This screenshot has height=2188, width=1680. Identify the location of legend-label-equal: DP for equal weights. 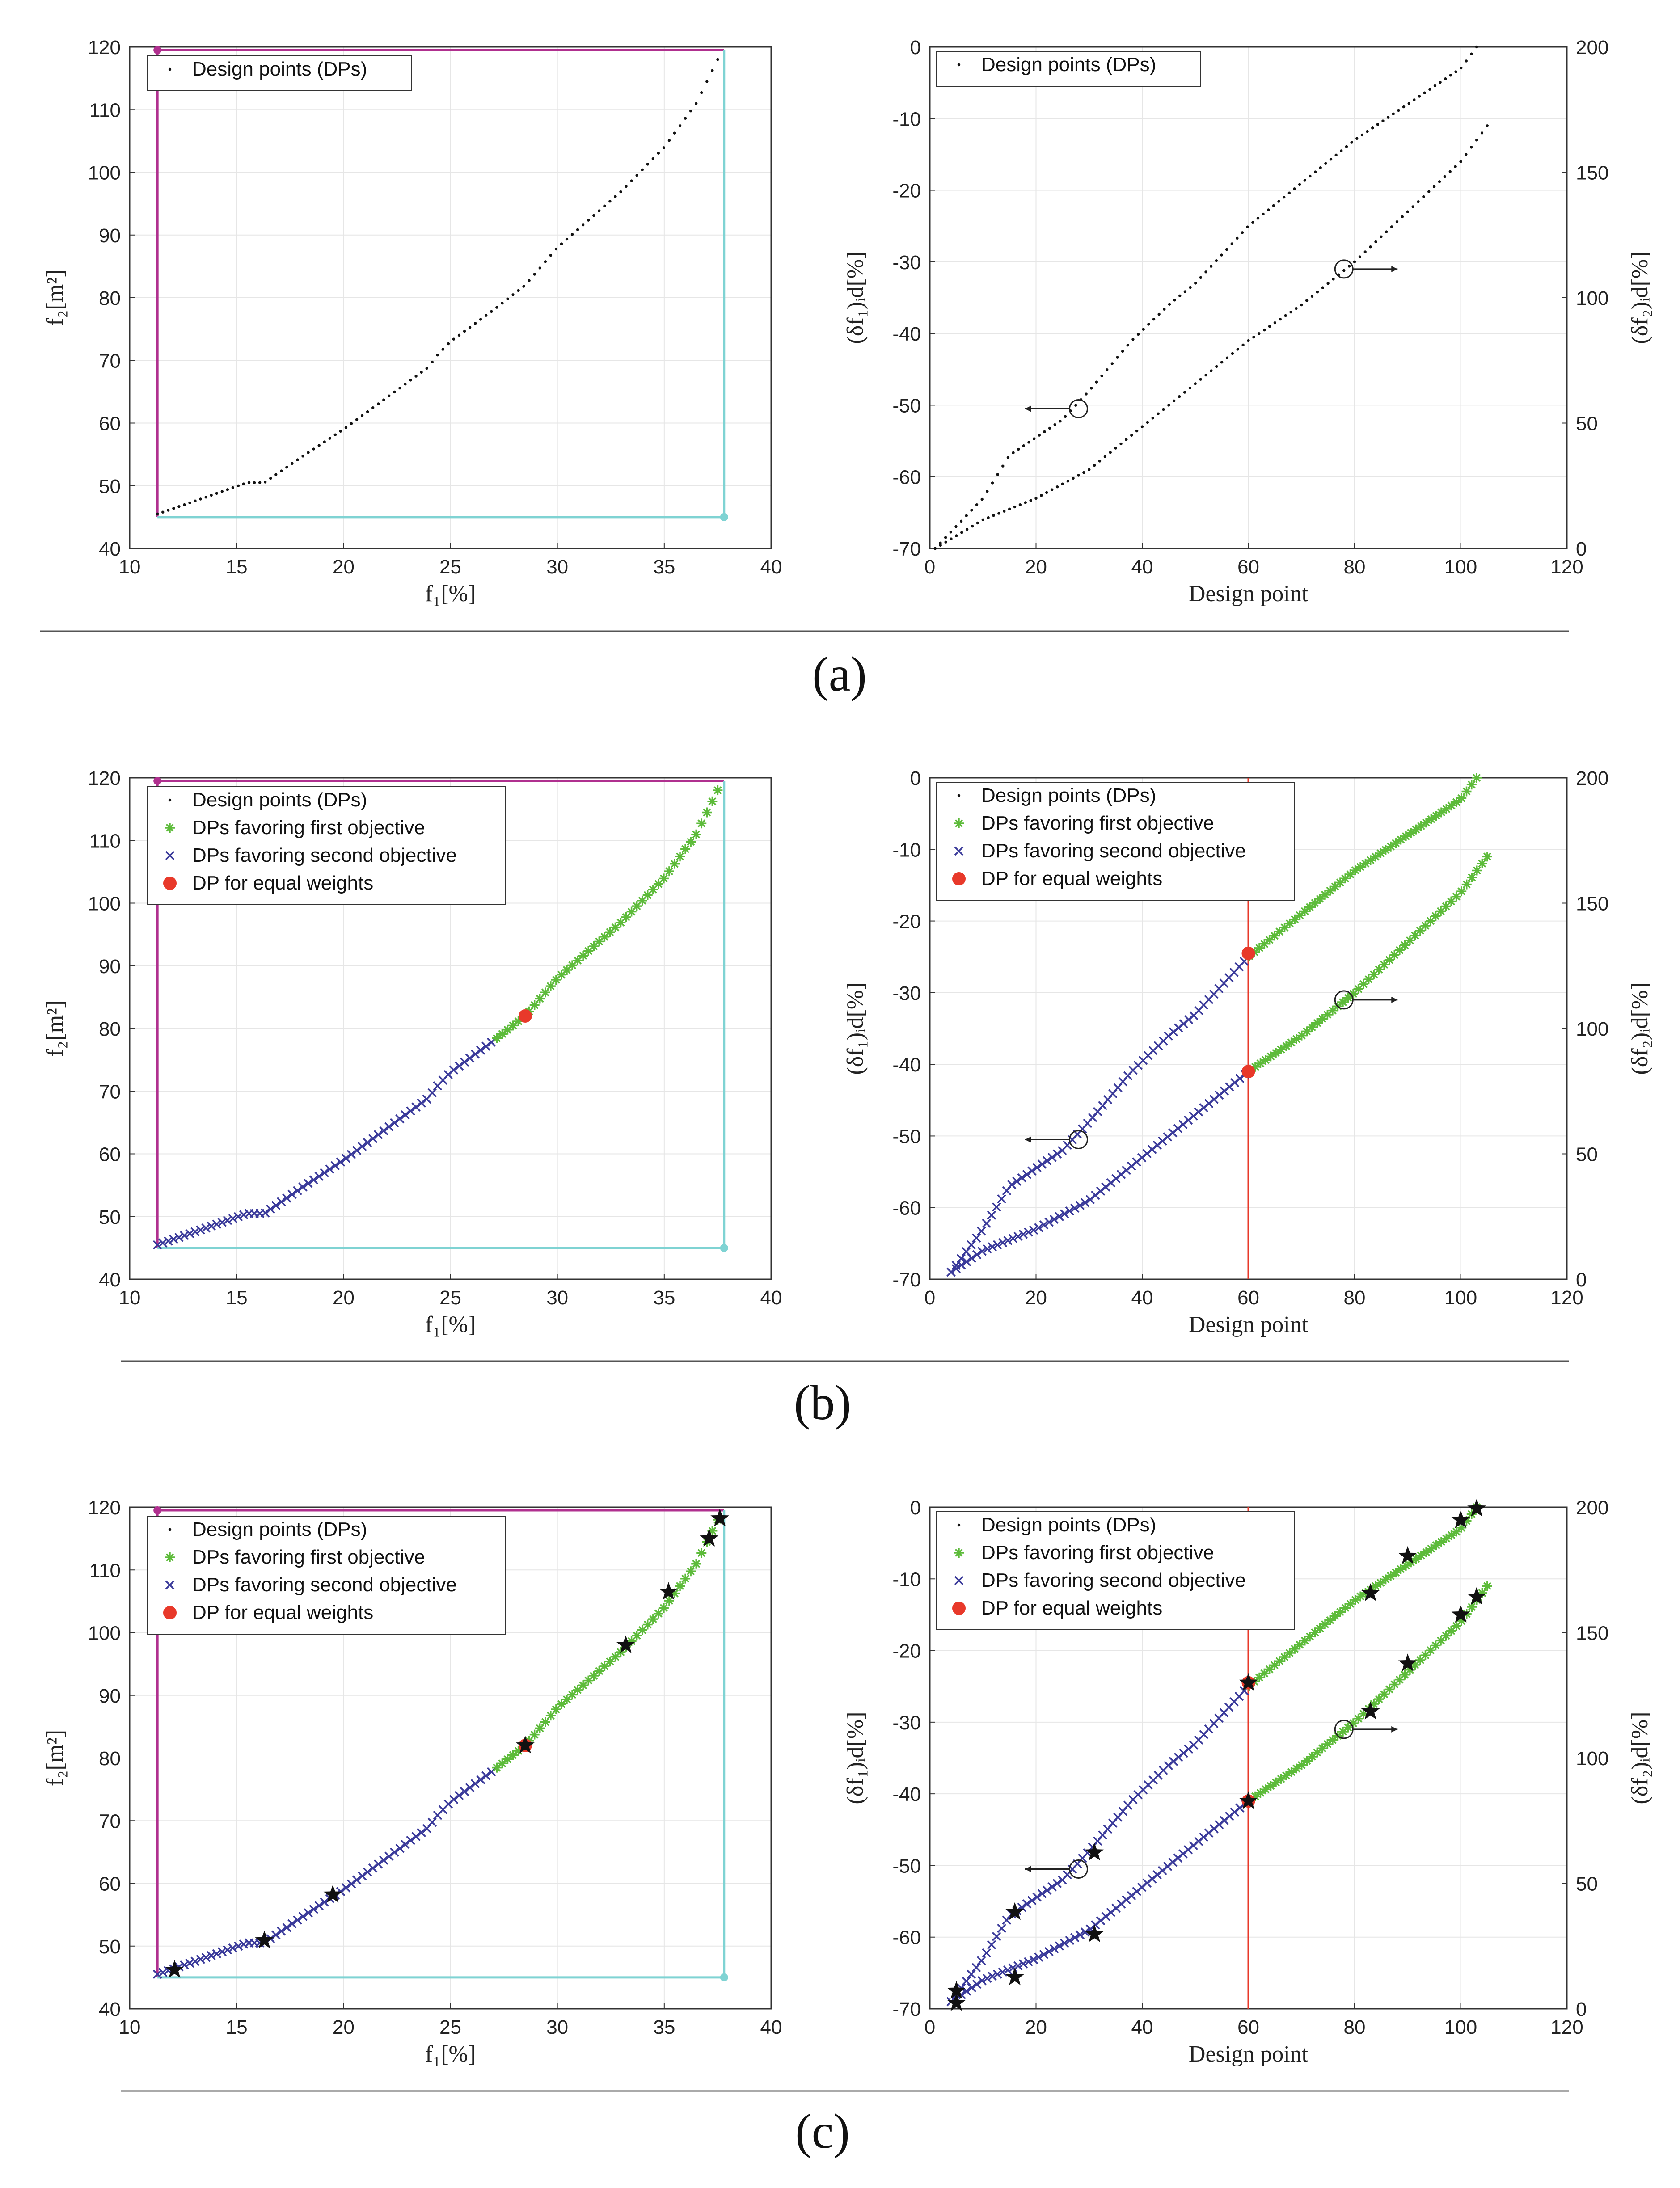
(283, 1612).